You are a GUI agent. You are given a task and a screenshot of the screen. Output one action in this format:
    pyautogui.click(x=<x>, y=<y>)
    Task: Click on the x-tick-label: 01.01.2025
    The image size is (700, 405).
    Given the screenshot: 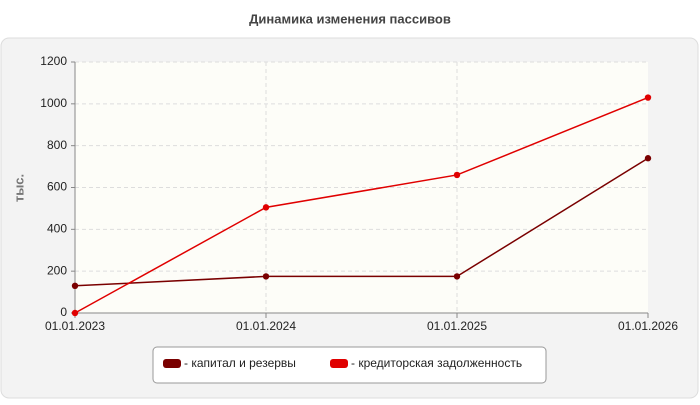 What is the action you would take?
    pyautogui.click(x=457, y=326)
    